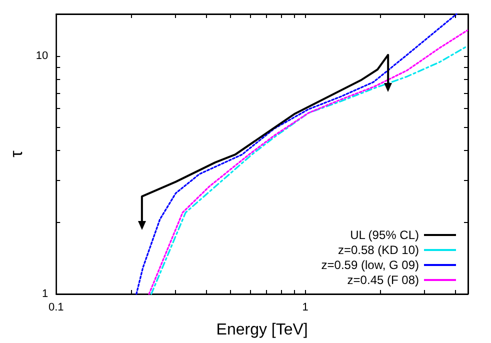 The width and height of the screenshot is (491, 343). I want to click on legend-label: z=0.58 (KD 10), so click(378, 250).